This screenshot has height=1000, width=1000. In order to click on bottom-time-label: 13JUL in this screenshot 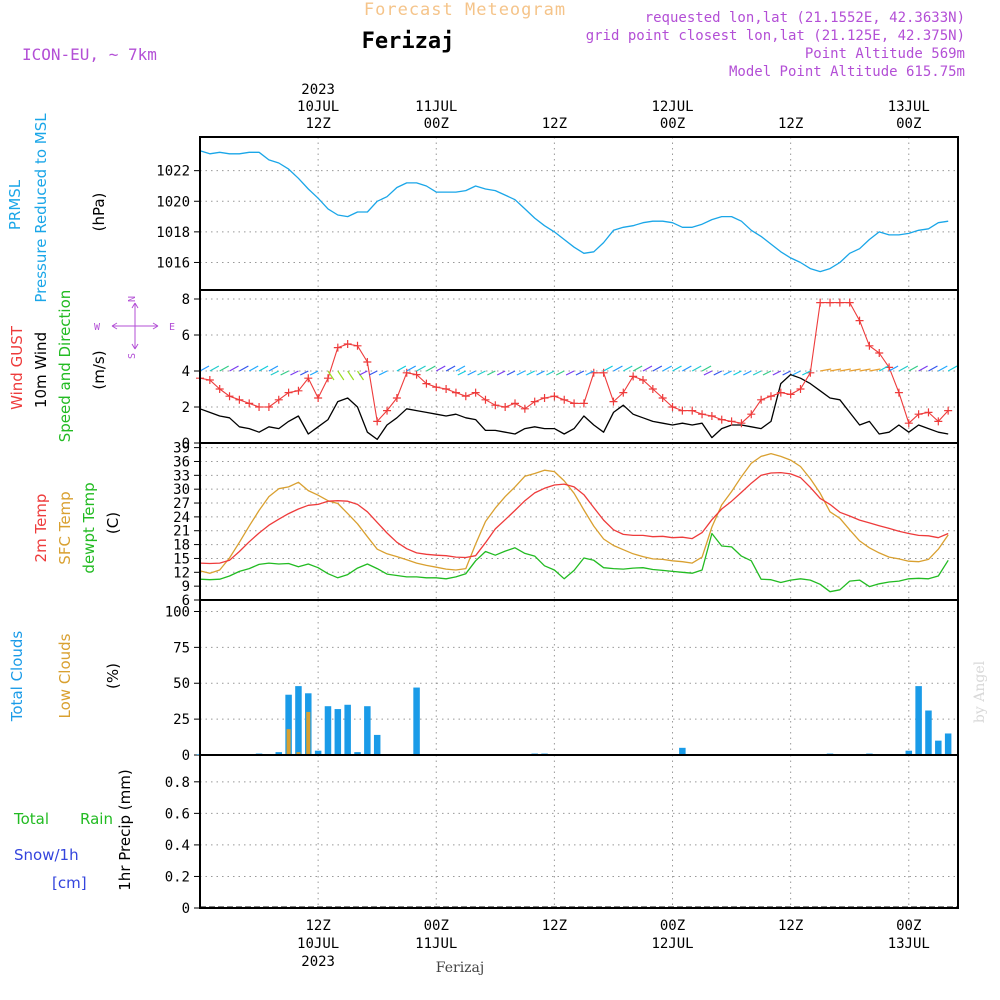, I will do `click(909, 944)`.